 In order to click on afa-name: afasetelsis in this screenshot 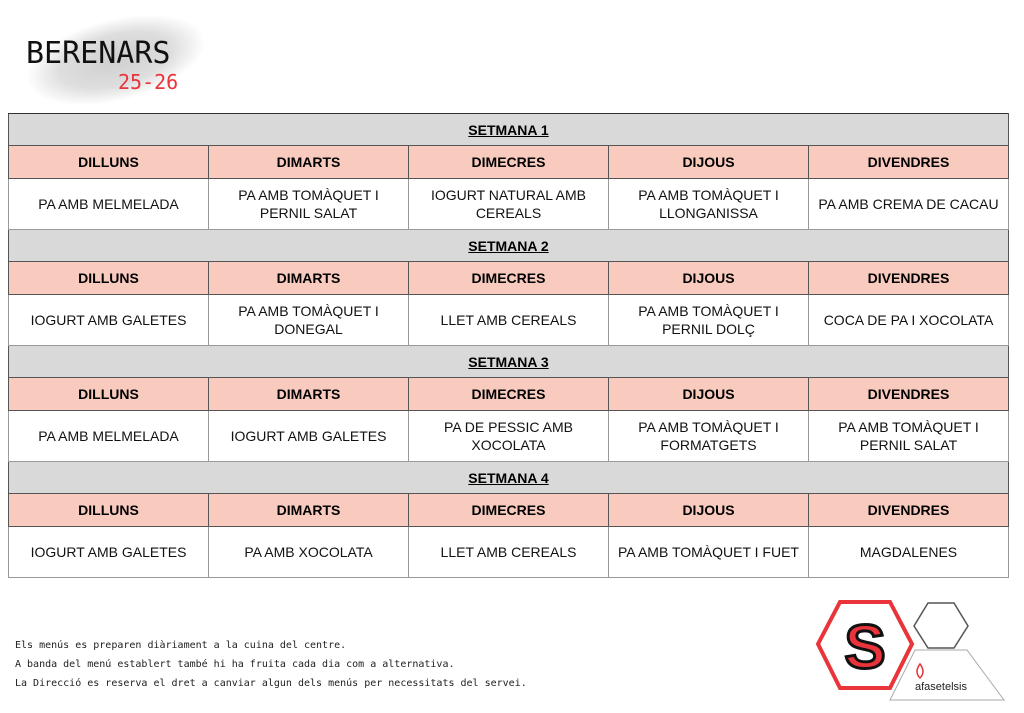, I will do `click(941, 687)`.